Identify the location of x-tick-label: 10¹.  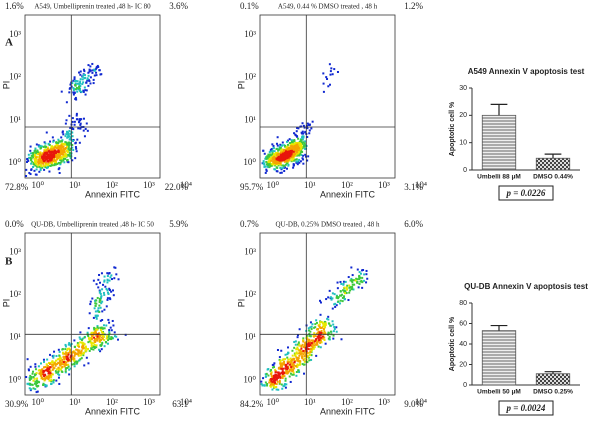
(75, 402).